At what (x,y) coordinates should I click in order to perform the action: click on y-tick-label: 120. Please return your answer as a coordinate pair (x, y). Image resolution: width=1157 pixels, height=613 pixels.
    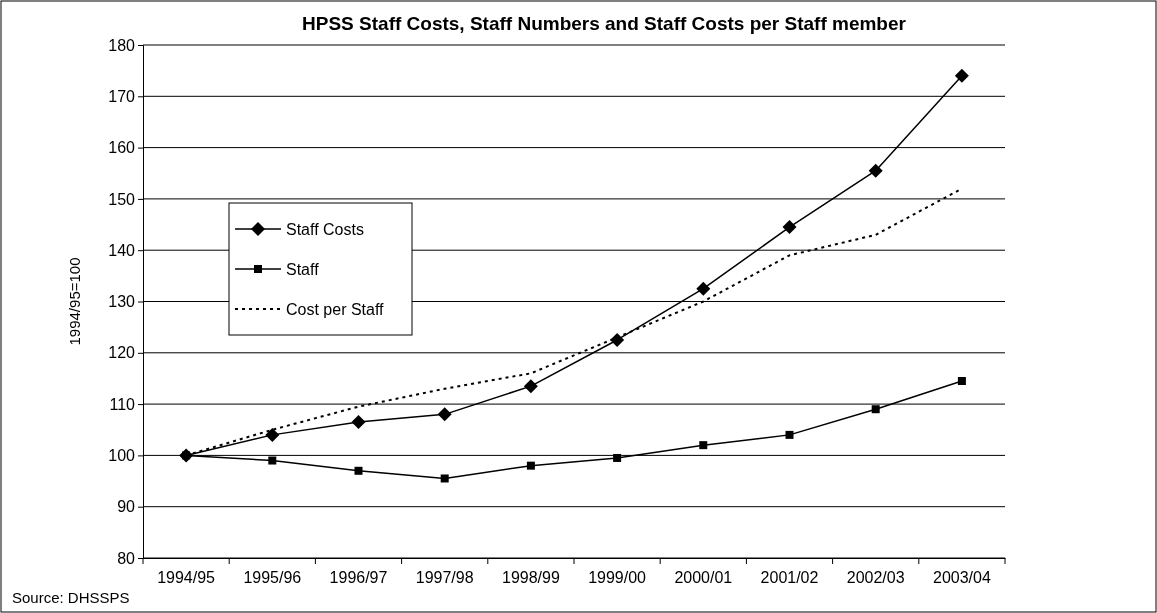
    Looking at the image, I should click on (122, 353).